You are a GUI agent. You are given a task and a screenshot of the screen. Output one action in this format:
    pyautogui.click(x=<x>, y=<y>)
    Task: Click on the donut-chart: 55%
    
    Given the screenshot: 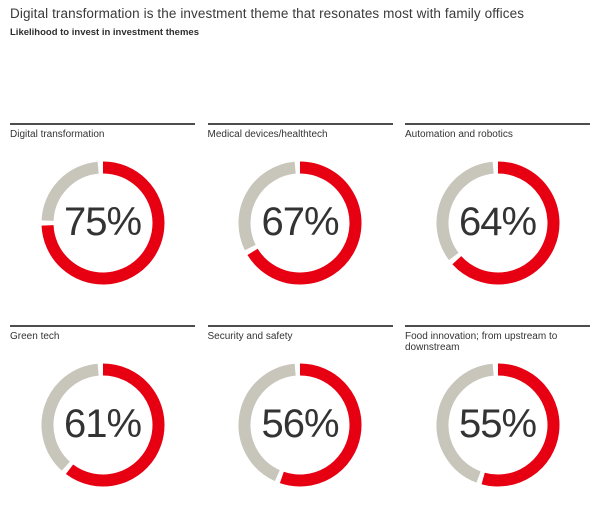 What is the action you would take?
    pyautogui.click(x=498, y=425)
    